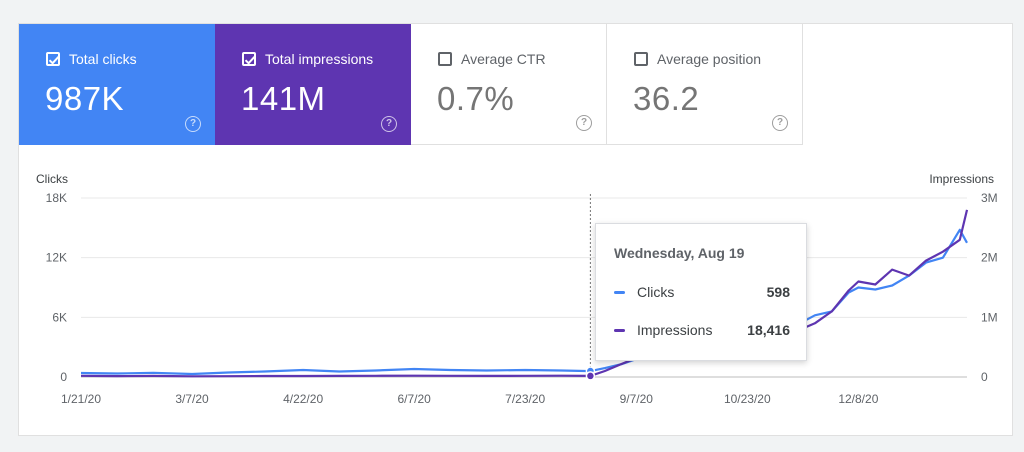 This screenshot has height=452, width=1024. What do you see at coordinates (984, 377) in the screenshot?
I see `y-right-tick-label: 0` at bounding box center [984, 377].